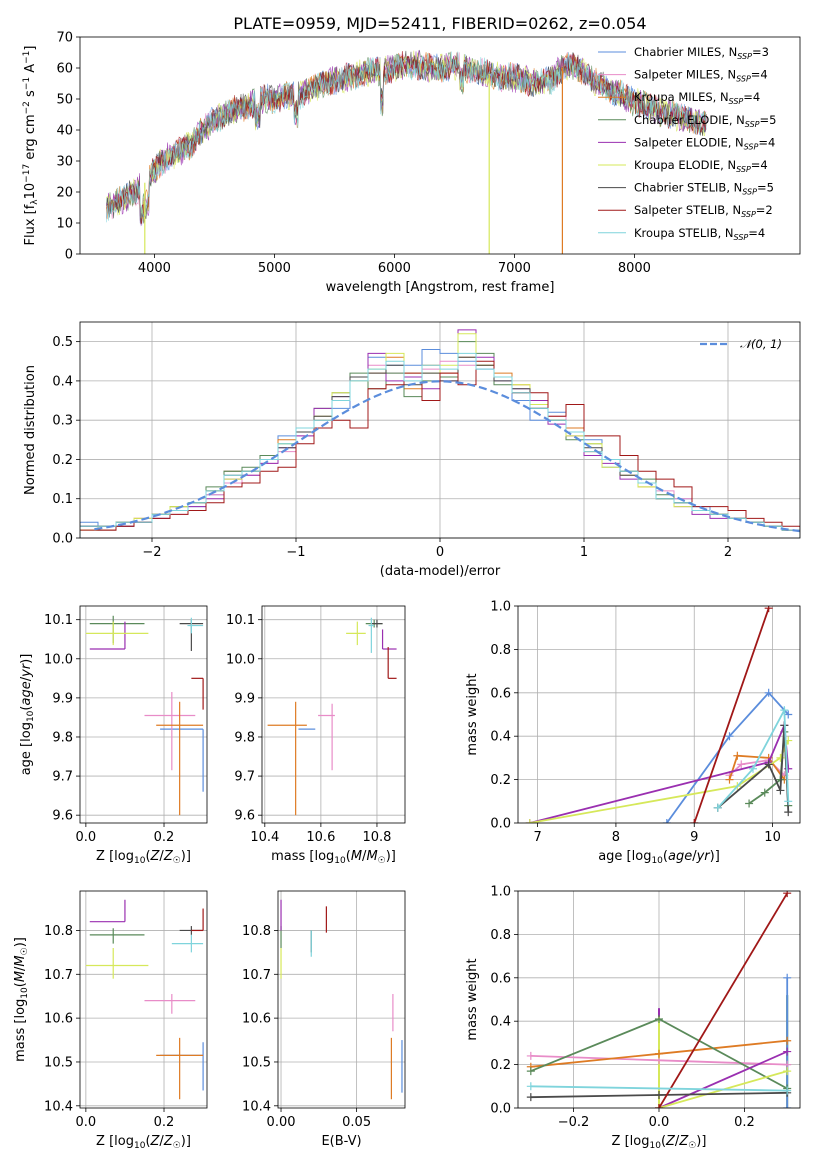 The width and height of the screenshot is (819, 1170). I want to click on x-axis-label: age [log10(age/yr)], so click(659, 857).